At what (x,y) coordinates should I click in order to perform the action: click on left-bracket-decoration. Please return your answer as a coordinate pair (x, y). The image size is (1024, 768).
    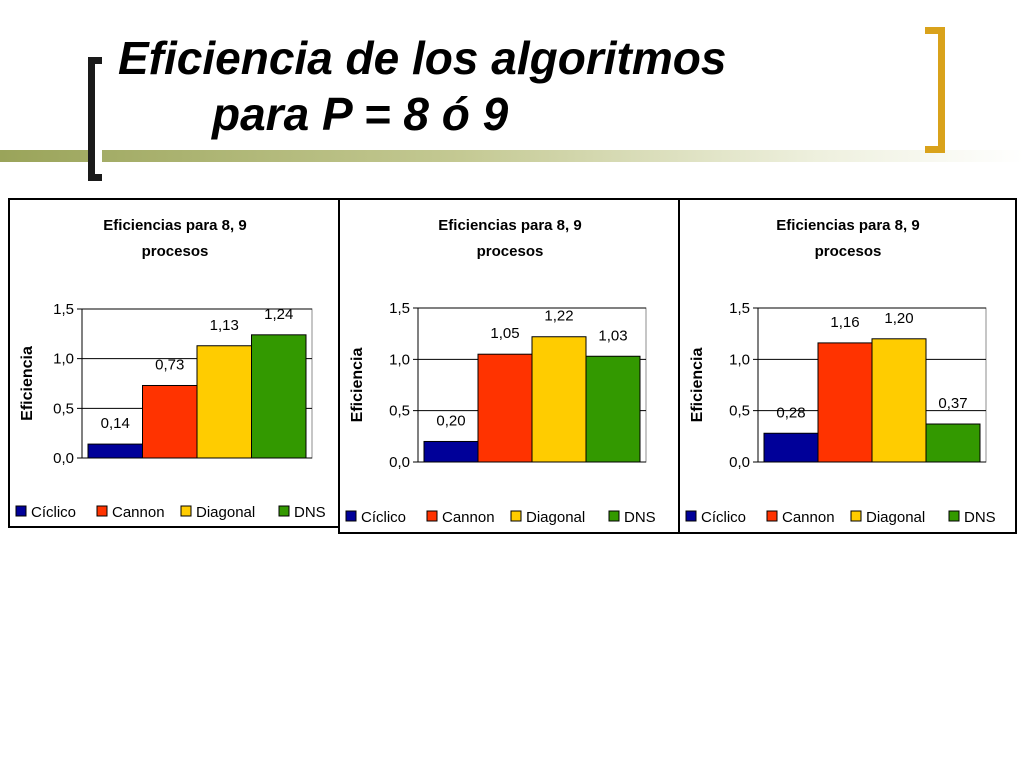
    Looking at the image, I should click on (95, 119).